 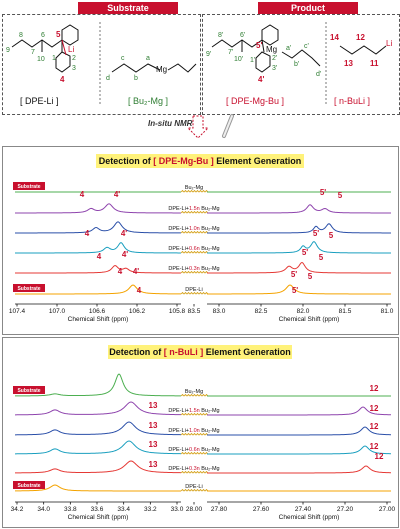 I want to click on atom-label-bp: b', so click(x=296, y=64).